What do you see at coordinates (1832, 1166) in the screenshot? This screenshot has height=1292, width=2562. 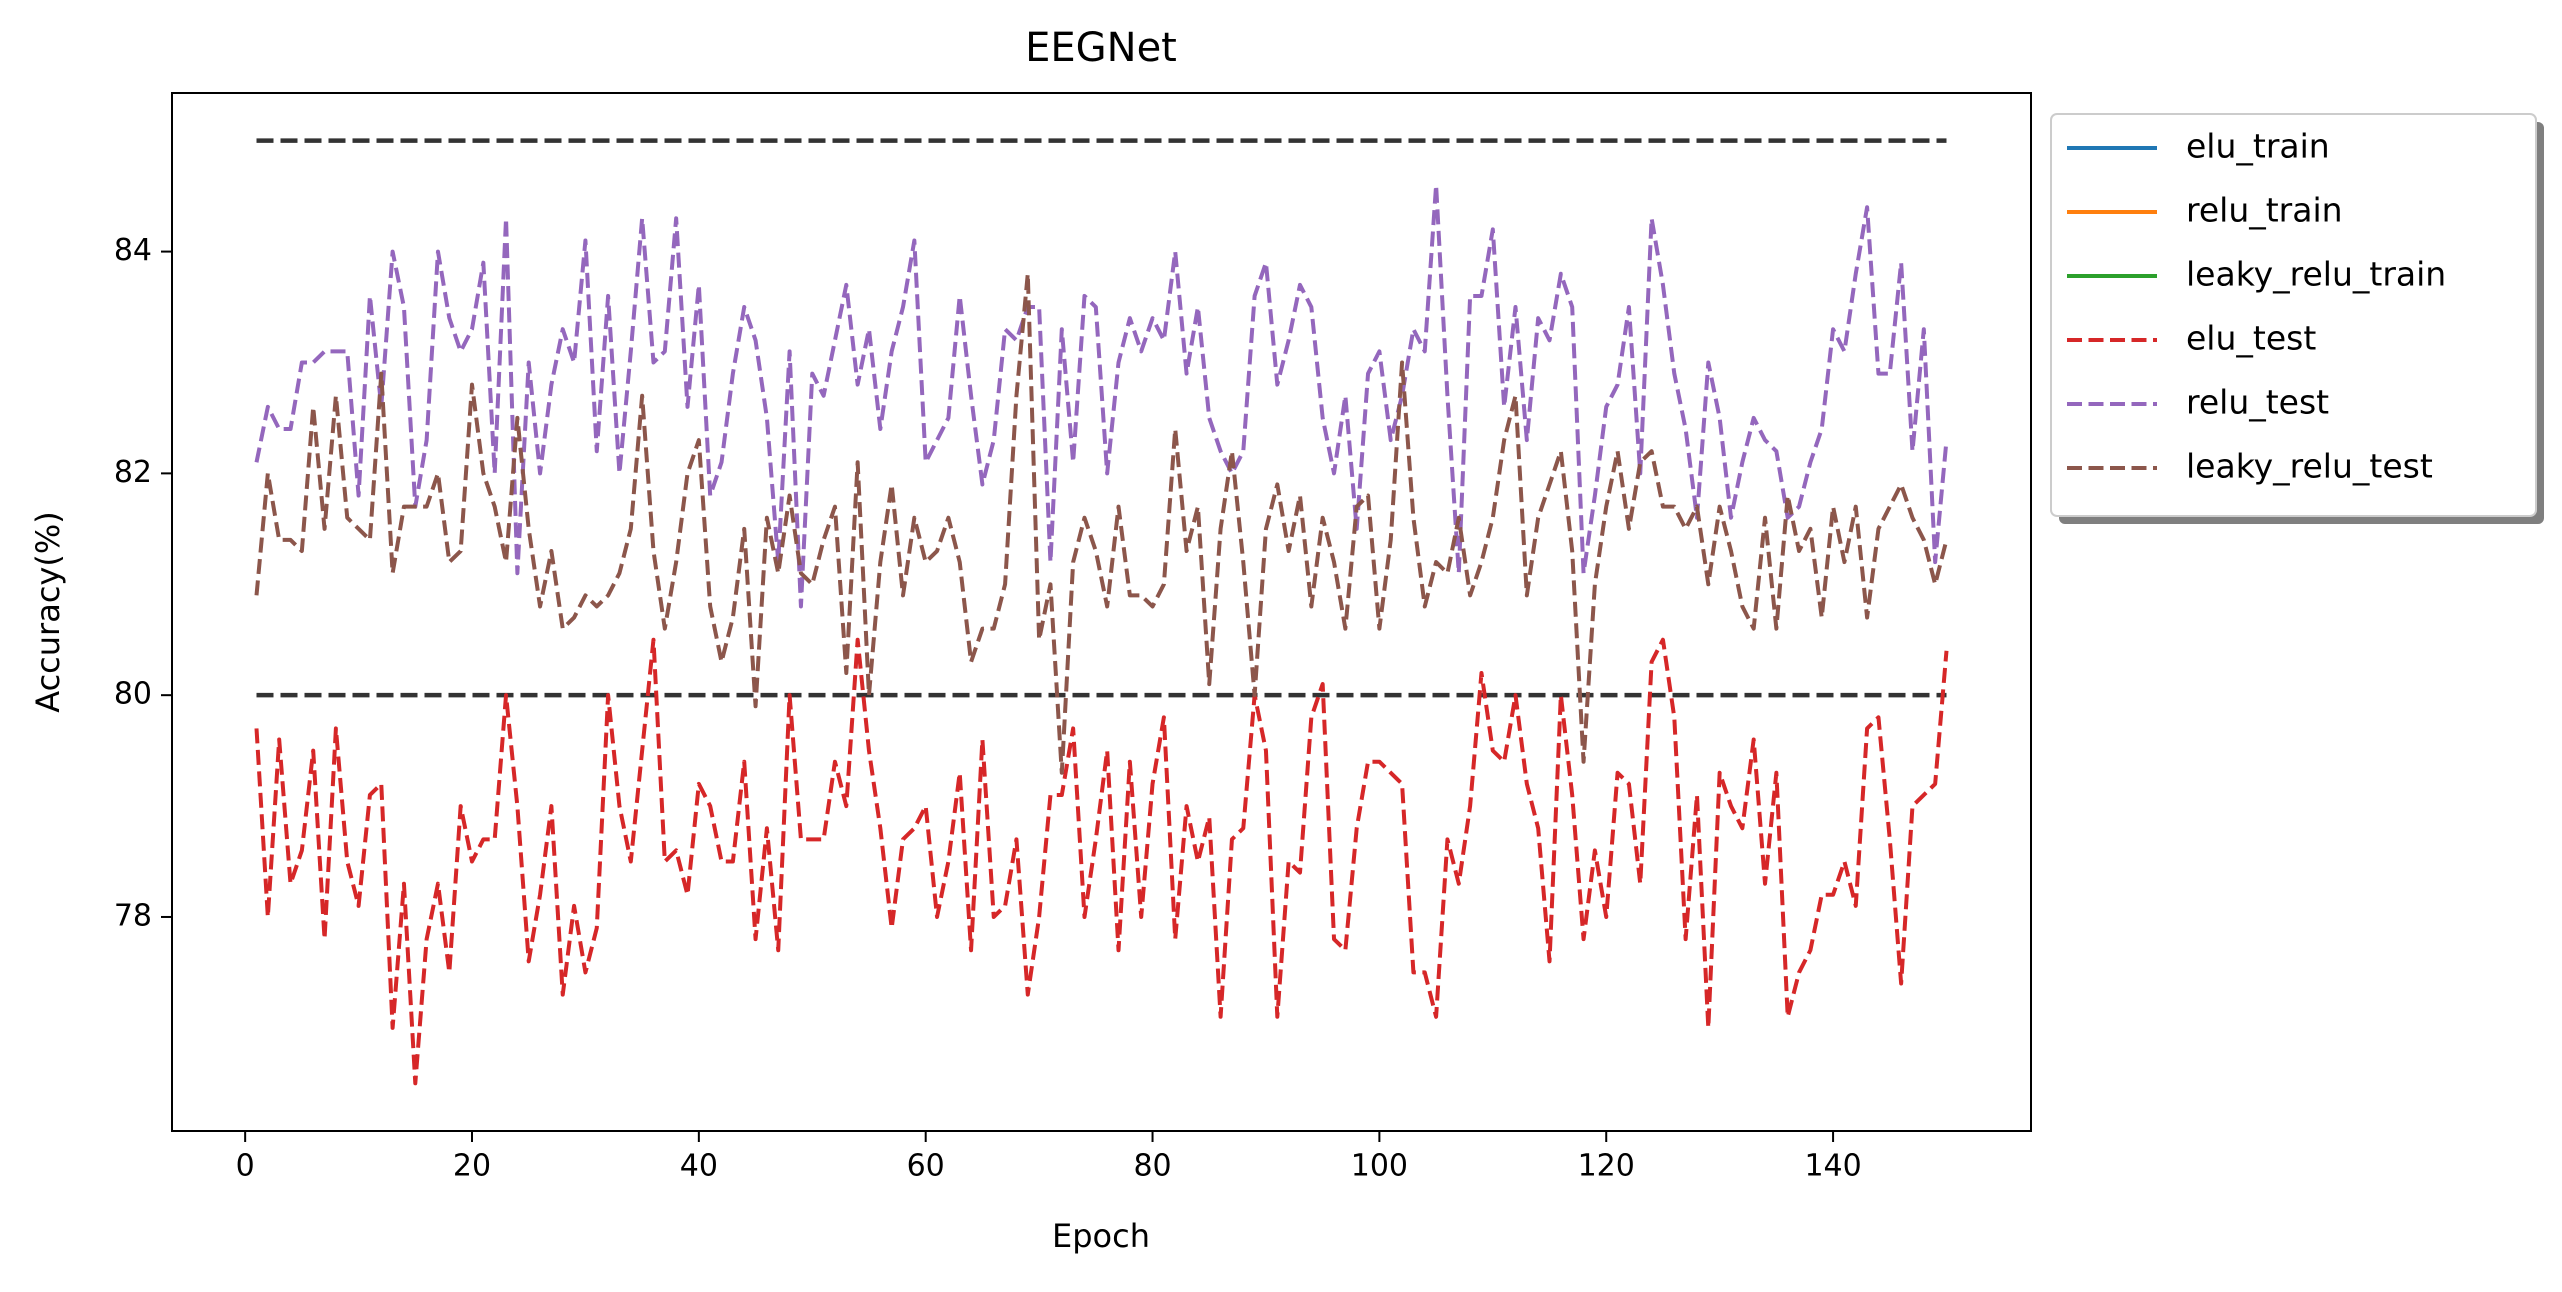 I see `x-tick-label: 140` at bounding box center [1832, 1166].